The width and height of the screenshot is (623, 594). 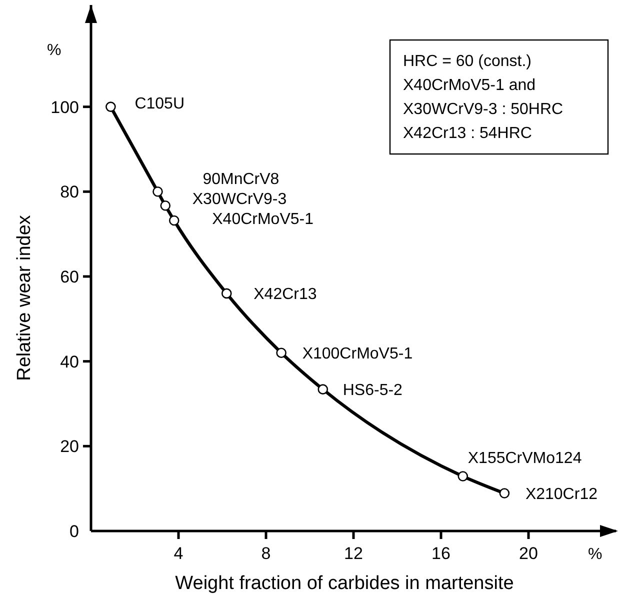 What do you see at coordinates (263, 219) in the screenshot?
I see `annotation: X40CrMoV5-1` at bounding box center [263, 219].